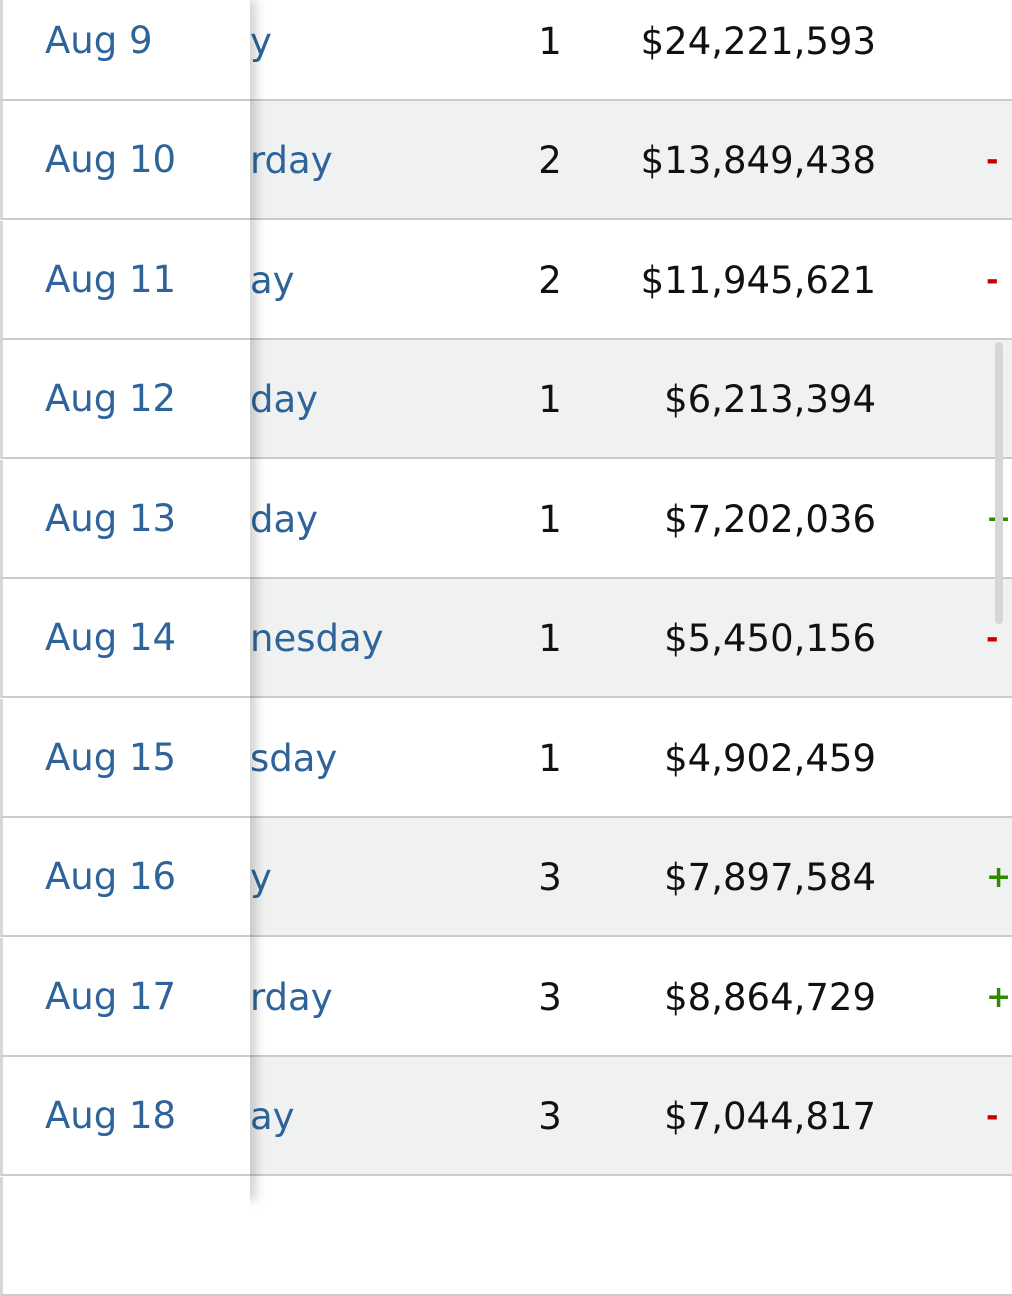  What do you see at coordinates (125, 519) in the screenshot?
I see `date-link: Aug 13` at bounding box center [125, 519].